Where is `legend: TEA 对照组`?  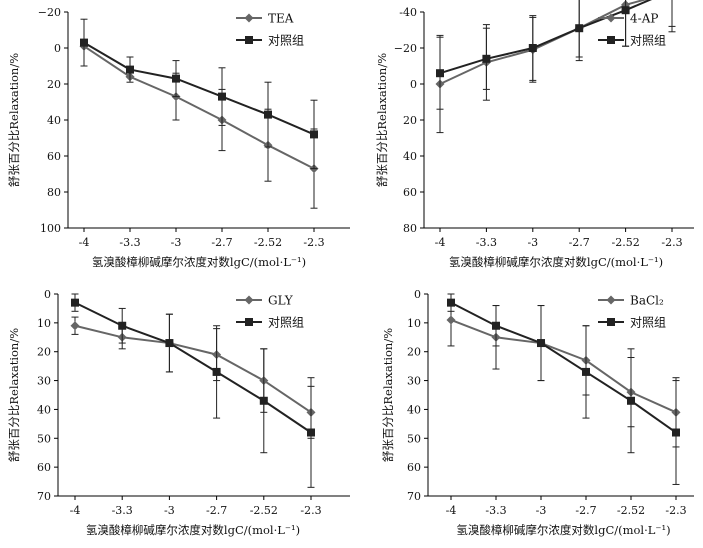
legend: TEA 对照组 is located at coordinates (270, 30).